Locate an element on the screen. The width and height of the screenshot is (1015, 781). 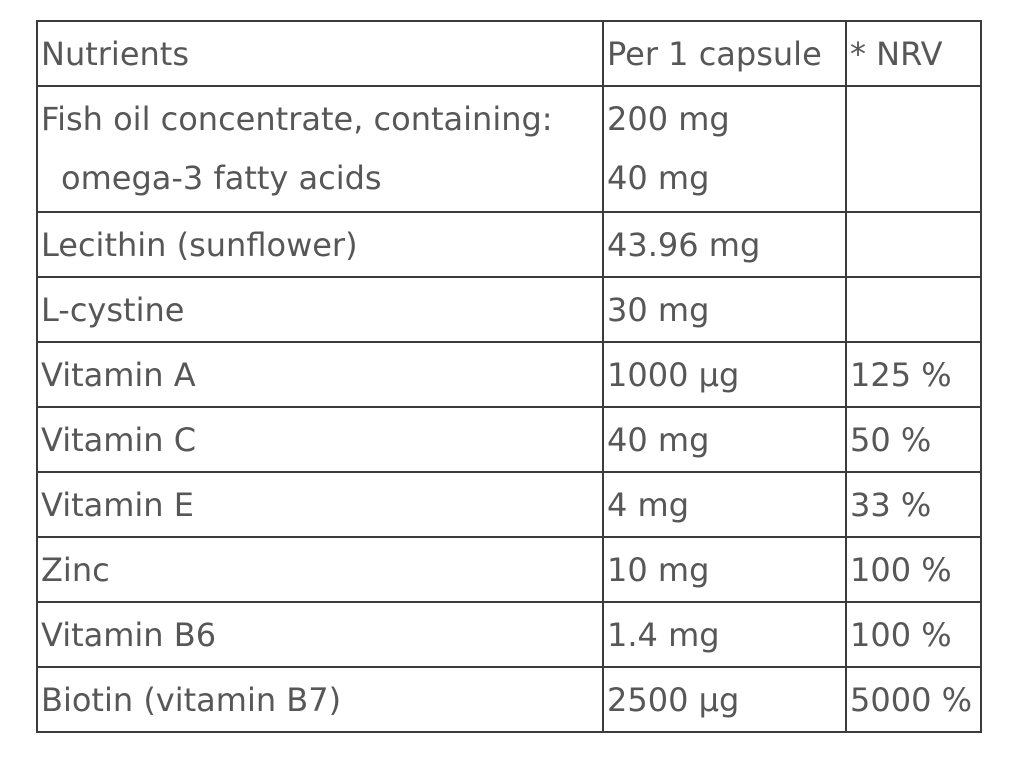
amount-cell: 1.4 mg is located at coordinates (724, 634).